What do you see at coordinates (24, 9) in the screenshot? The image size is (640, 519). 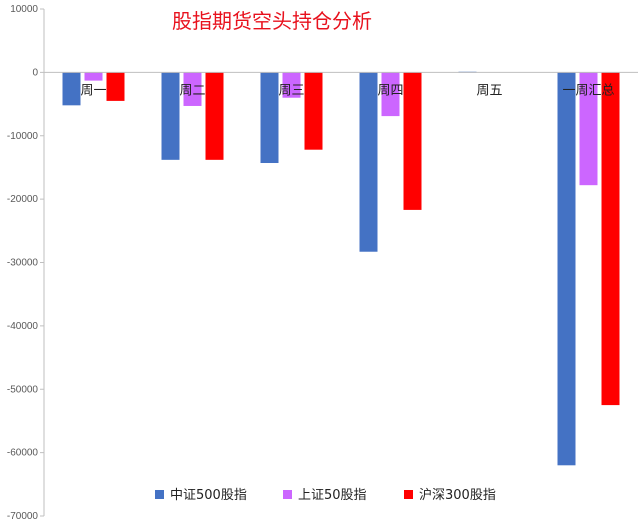 I see `y-tick-label: 10000` at bounding box center [24, 9].